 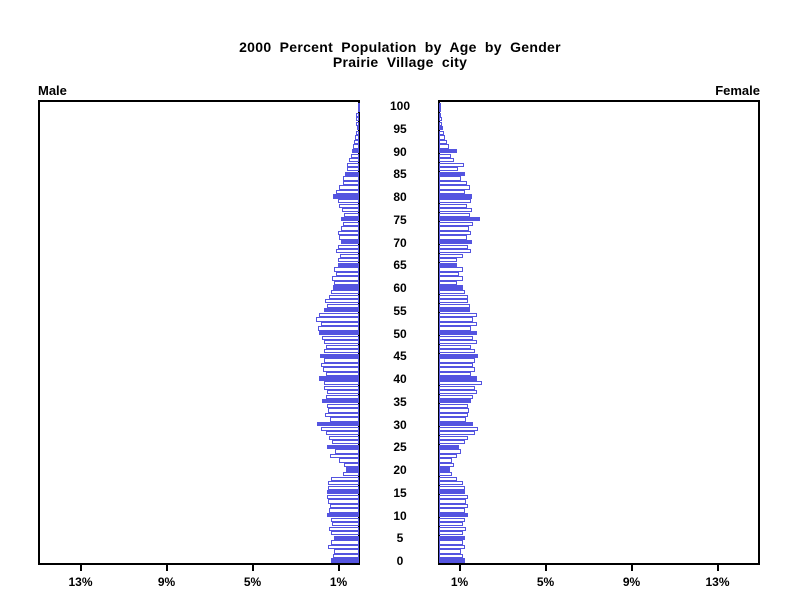 What do you see at coordinates (400, 174) in the screenshot?
I see `age-axis-tick-85: 85` at bounding box center [400, 174].